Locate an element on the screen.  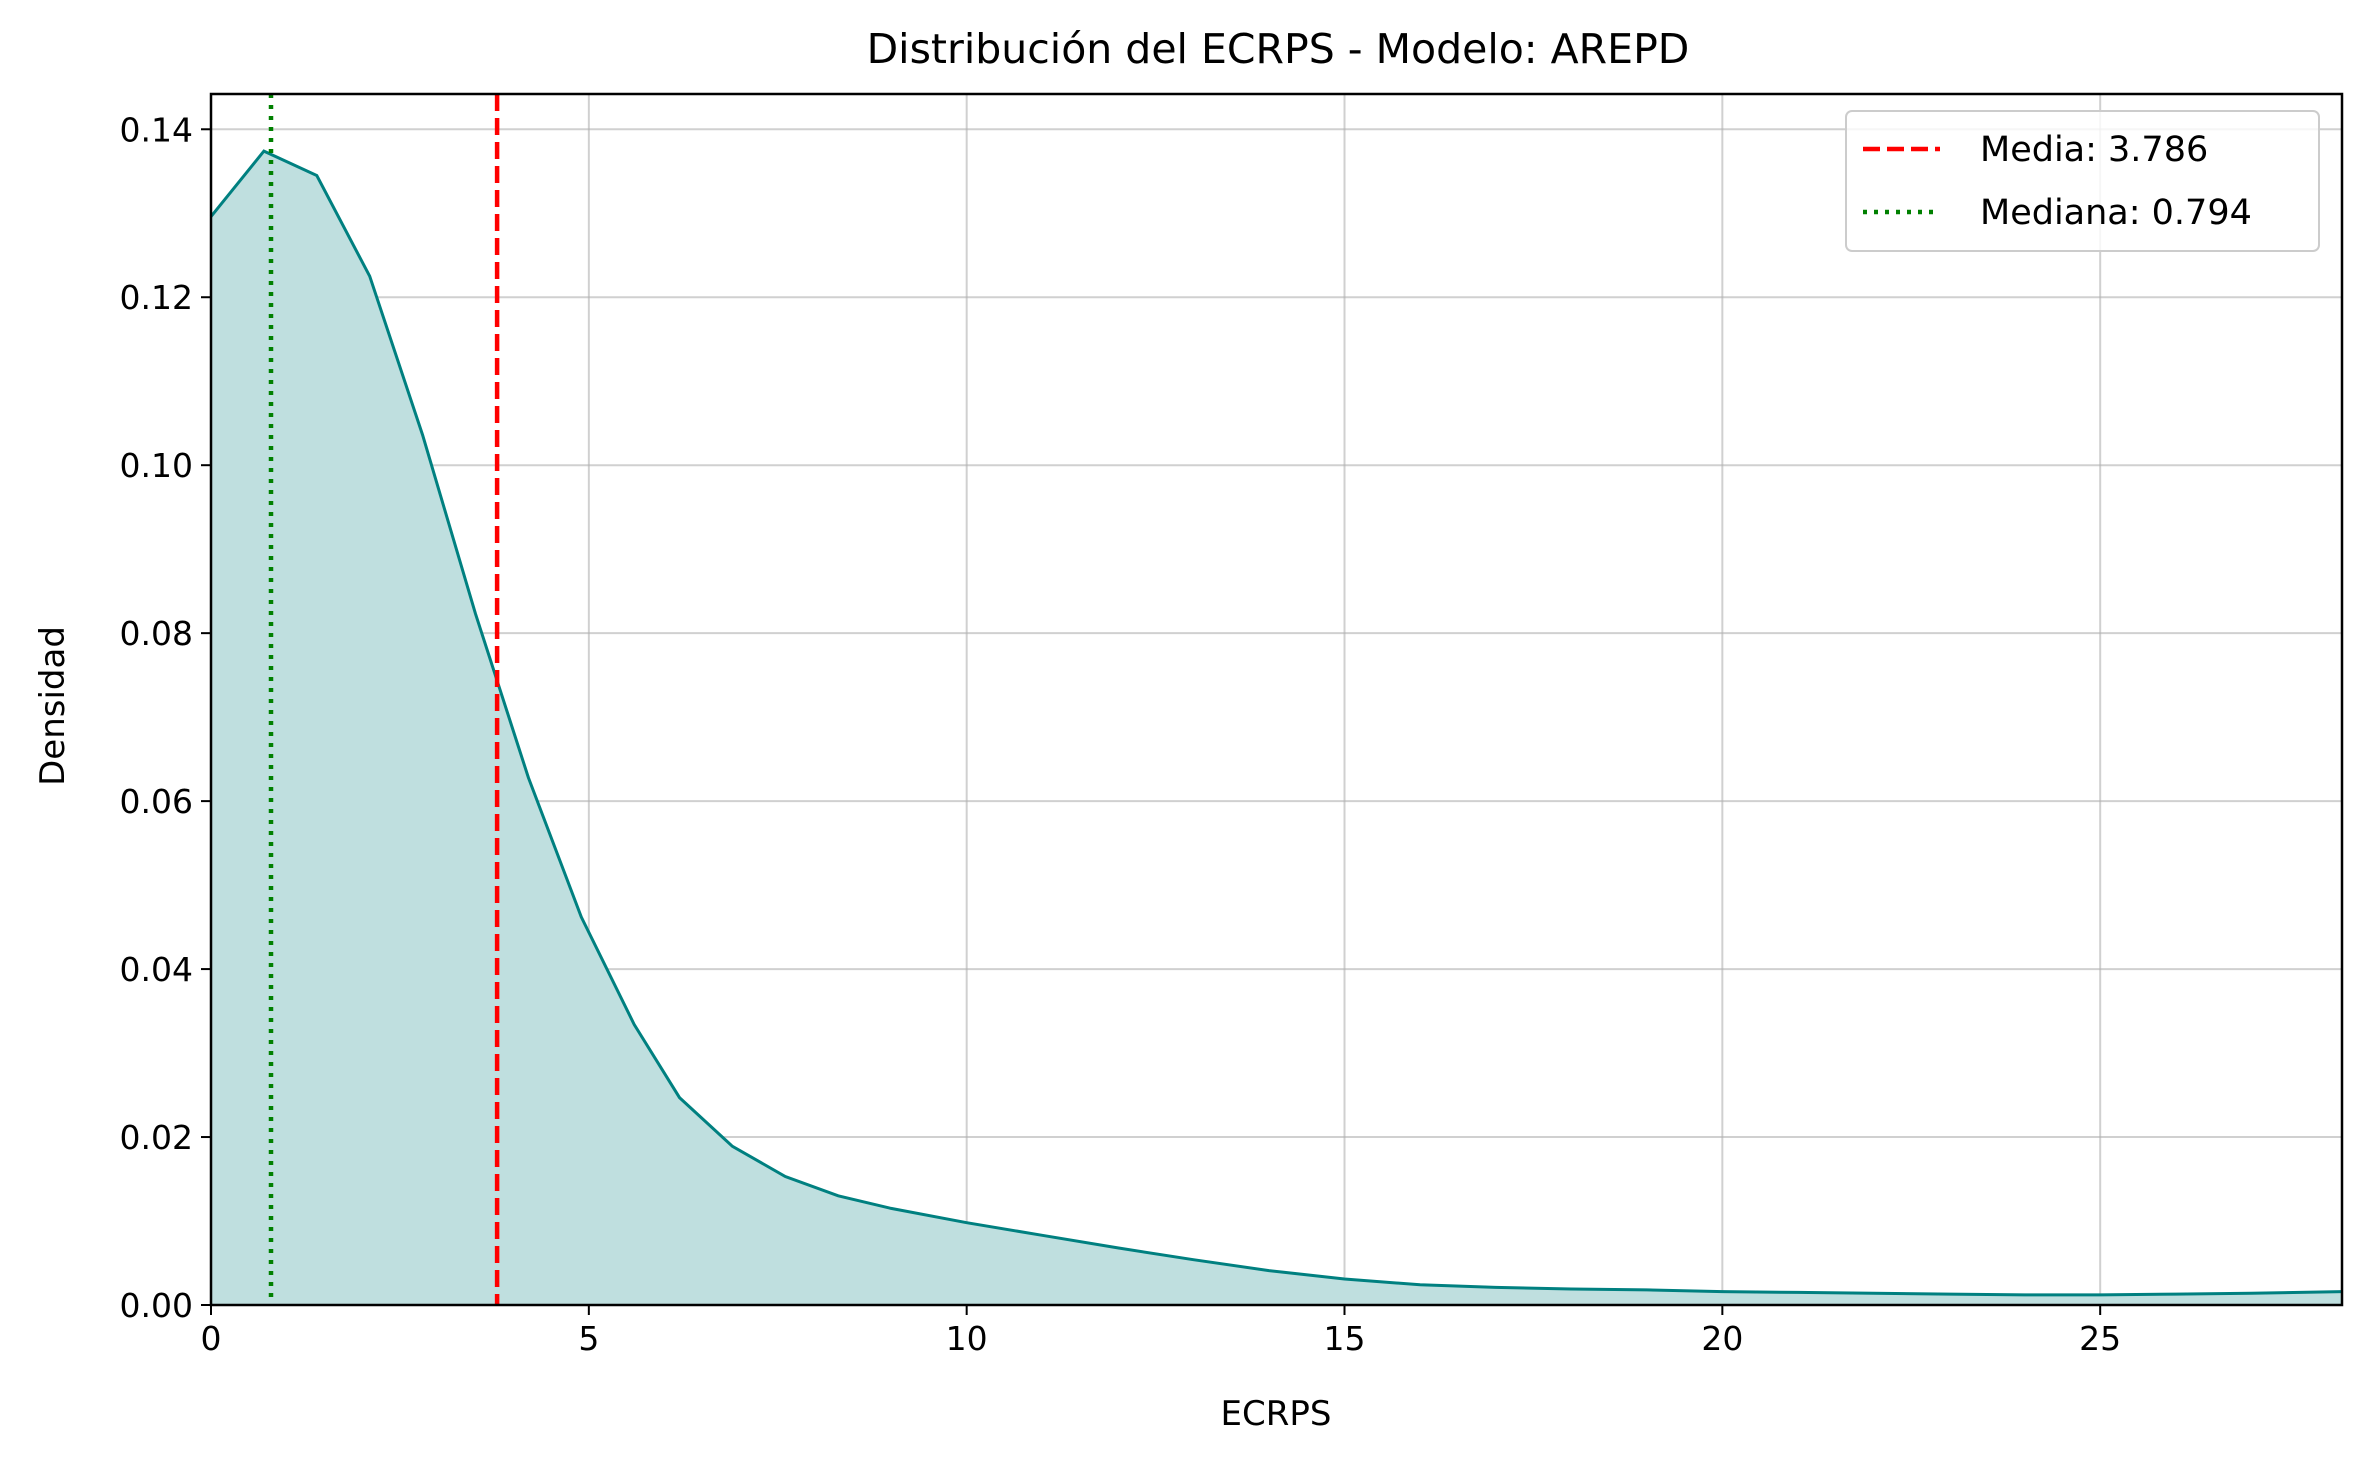
y-tick-label: 0.08 is located at coordinates (156, 633).